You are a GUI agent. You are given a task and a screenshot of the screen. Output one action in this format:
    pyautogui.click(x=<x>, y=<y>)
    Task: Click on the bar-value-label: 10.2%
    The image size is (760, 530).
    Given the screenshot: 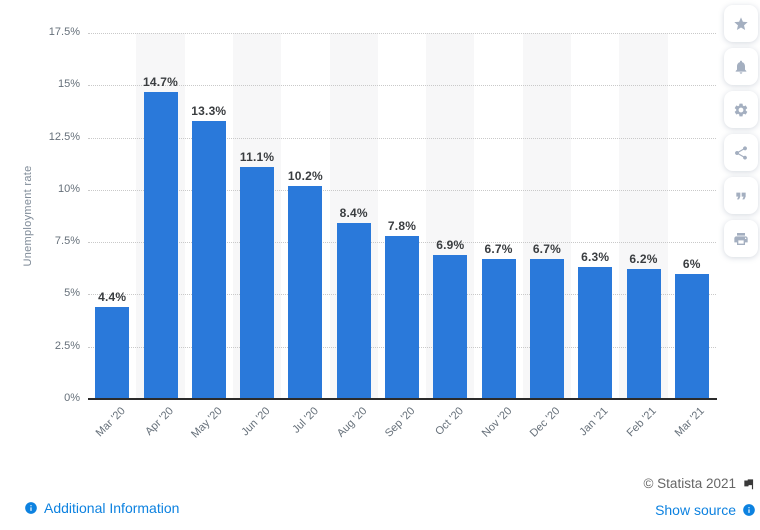 What is the action you would take?
    pyautogui.click(x=305, y=175)
    